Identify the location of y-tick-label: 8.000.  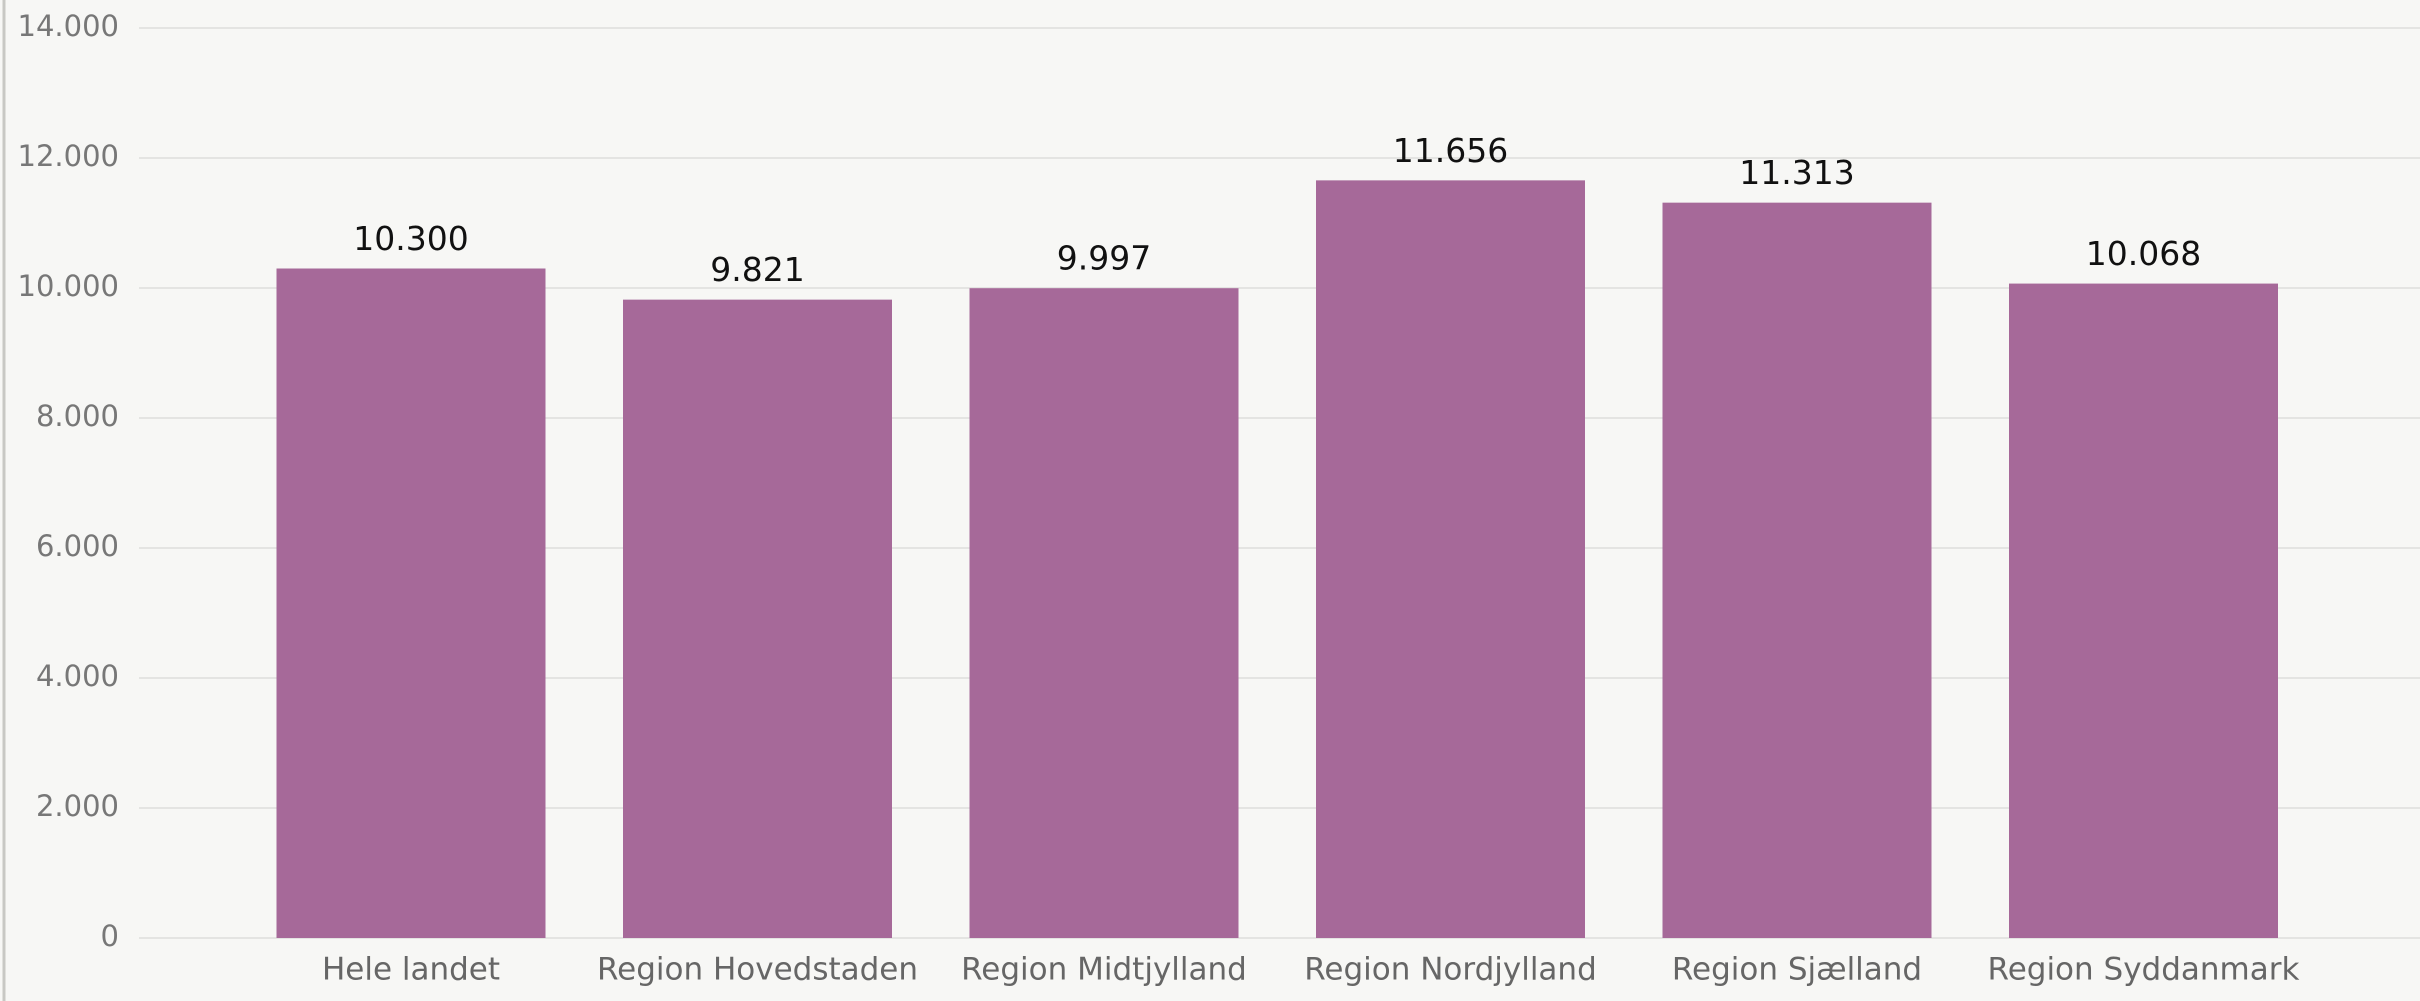
(77, 416).